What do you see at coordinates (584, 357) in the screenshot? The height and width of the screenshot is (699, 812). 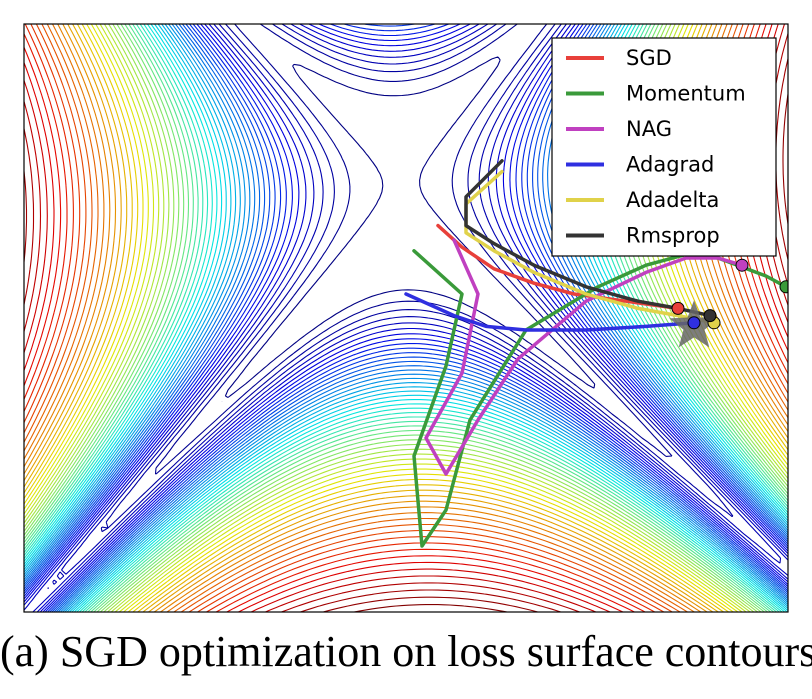 I see `series-line-nag` at bounding box center [584, 357].